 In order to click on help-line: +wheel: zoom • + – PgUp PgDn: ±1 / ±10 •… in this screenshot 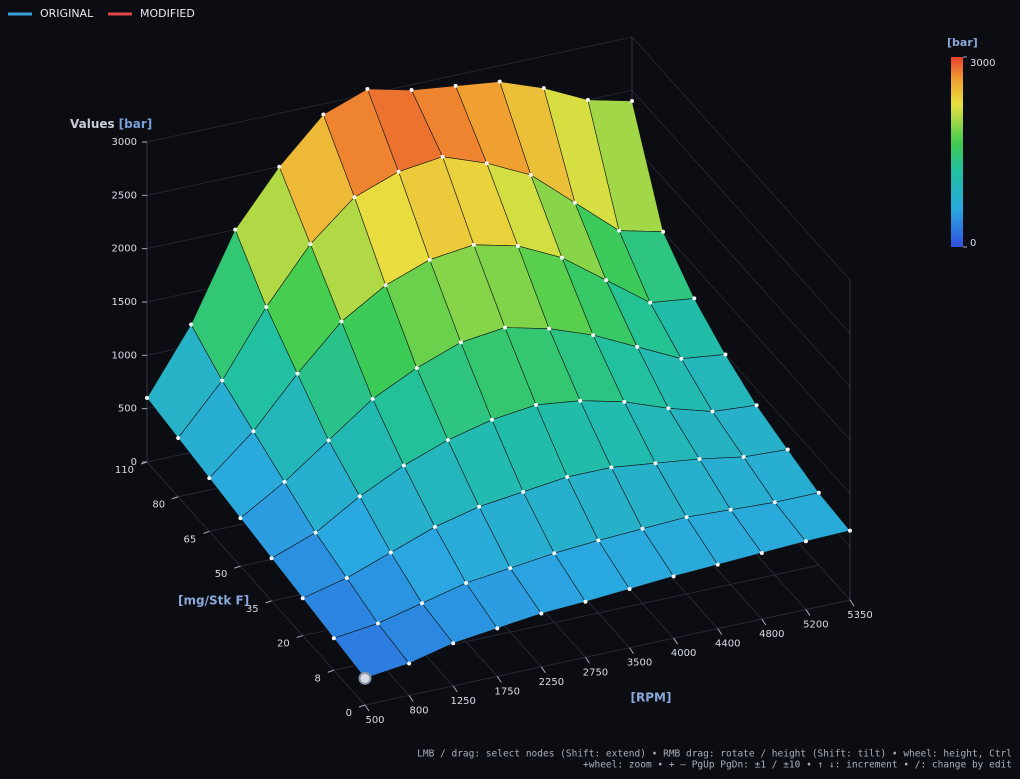, I will do `click(797, 765)`.